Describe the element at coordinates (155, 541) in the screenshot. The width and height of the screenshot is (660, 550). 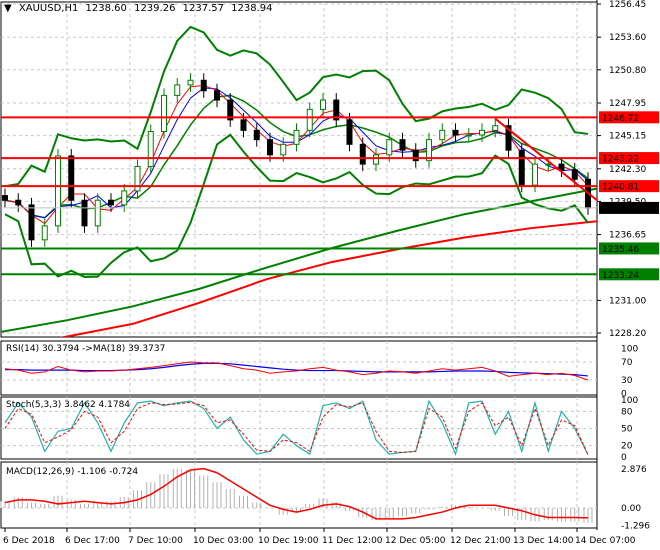
I see `x-tick-label: 7 Dec 10:00` at that location.